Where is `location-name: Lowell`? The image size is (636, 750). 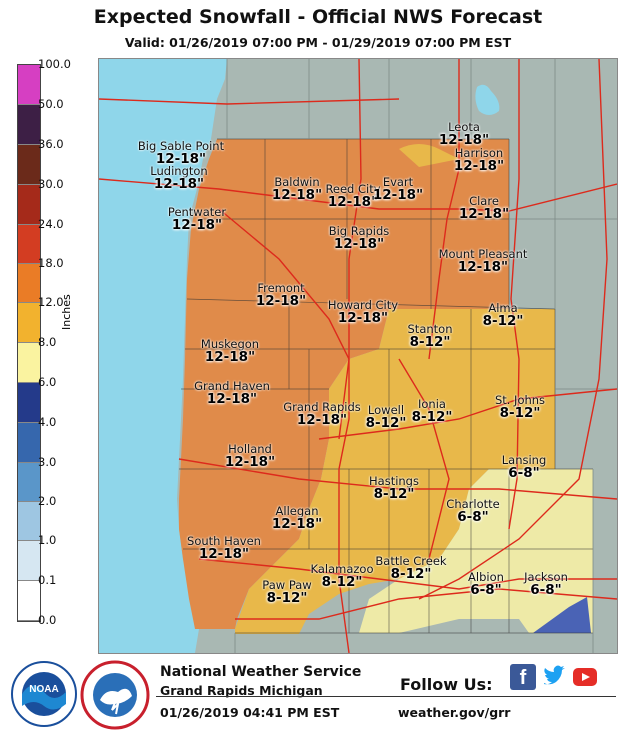 location-name: Lowell is located at coordinates (386, 410).